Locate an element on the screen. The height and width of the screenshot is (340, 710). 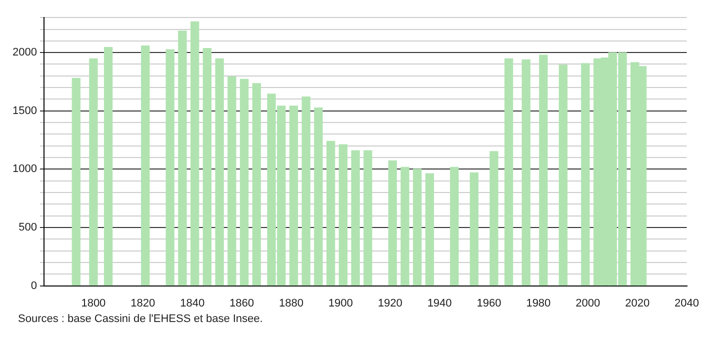
x-tick-label: 1960 is located at coordinates (489, 303).